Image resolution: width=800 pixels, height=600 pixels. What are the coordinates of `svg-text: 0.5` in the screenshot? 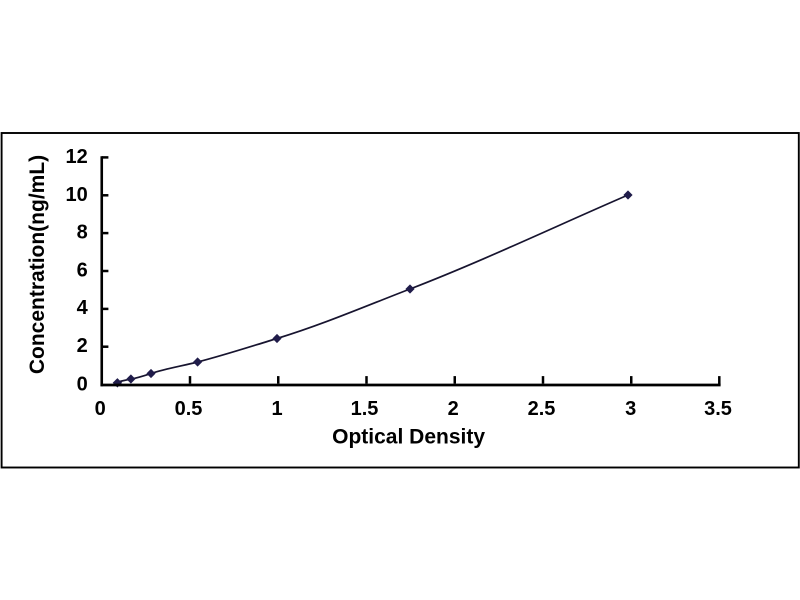 It's located at (189, 409).